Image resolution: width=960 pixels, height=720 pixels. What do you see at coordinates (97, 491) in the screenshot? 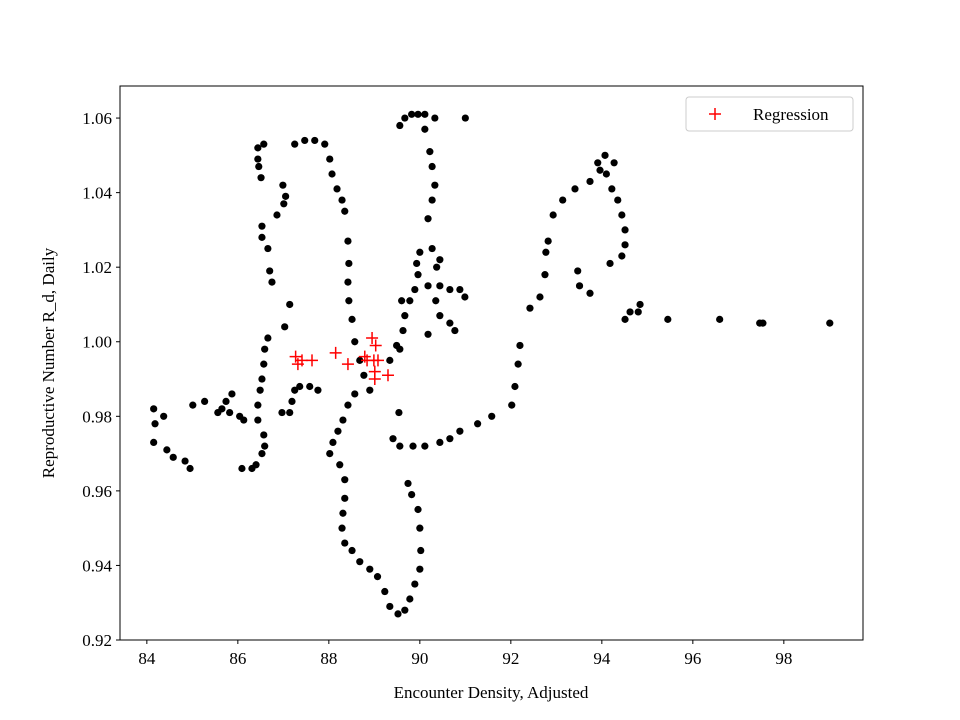
I see `y-tick-label: 0.96` at bounding box center [97, 491].